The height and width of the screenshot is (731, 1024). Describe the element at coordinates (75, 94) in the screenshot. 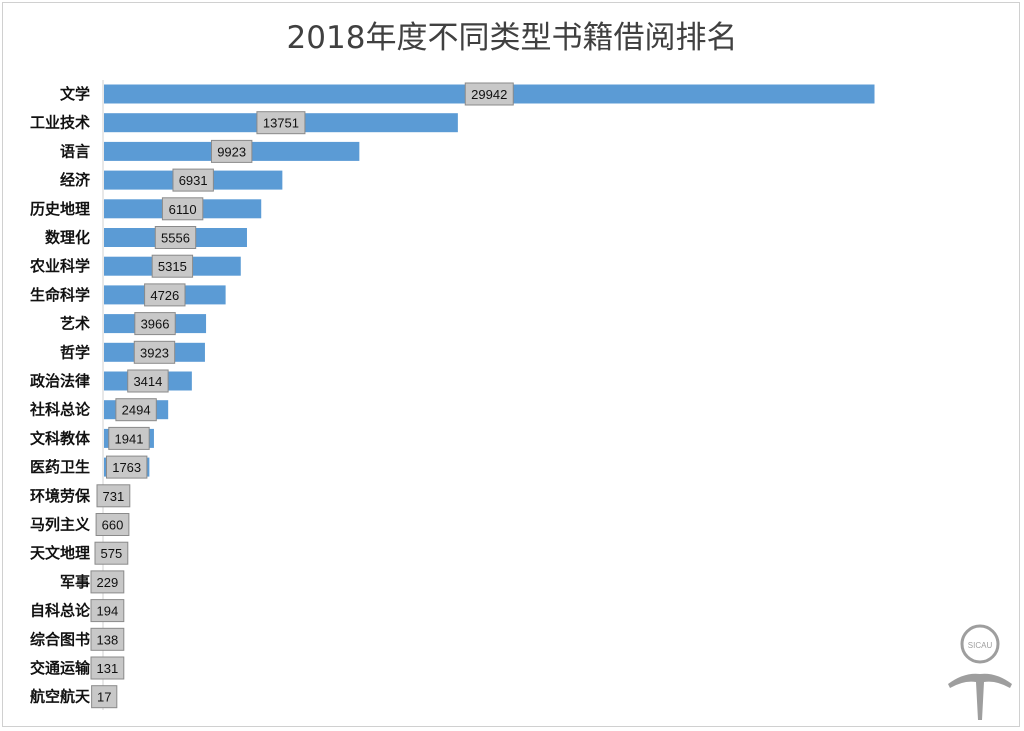

I see `category-label: 文学` at that location.